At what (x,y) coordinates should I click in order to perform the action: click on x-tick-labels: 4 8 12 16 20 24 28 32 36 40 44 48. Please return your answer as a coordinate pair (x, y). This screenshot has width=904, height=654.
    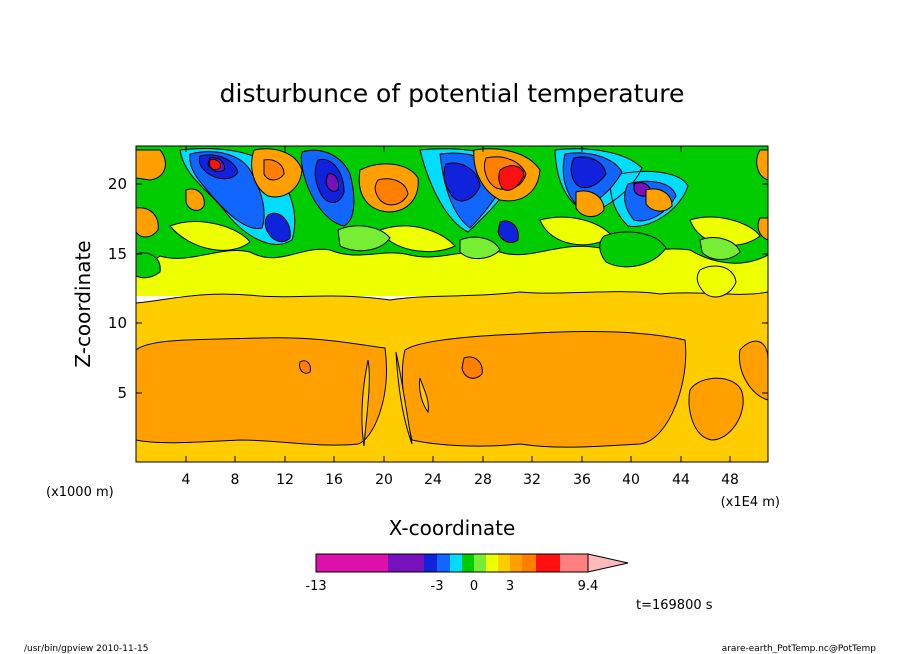
    Looking at the image, I should click on (460, 480).